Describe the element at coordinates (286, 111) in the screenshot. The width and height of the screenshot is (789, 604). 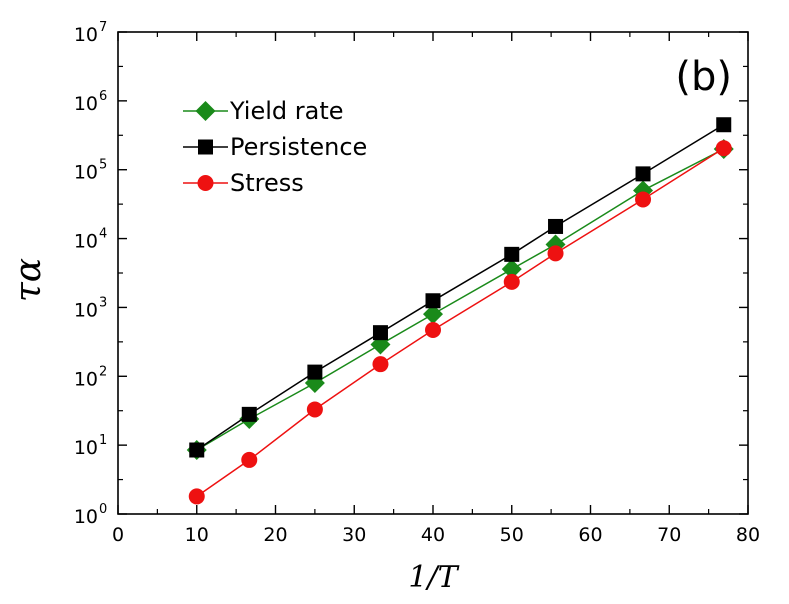
I see `legend-label-yield-rate: Yield rate` at that location.